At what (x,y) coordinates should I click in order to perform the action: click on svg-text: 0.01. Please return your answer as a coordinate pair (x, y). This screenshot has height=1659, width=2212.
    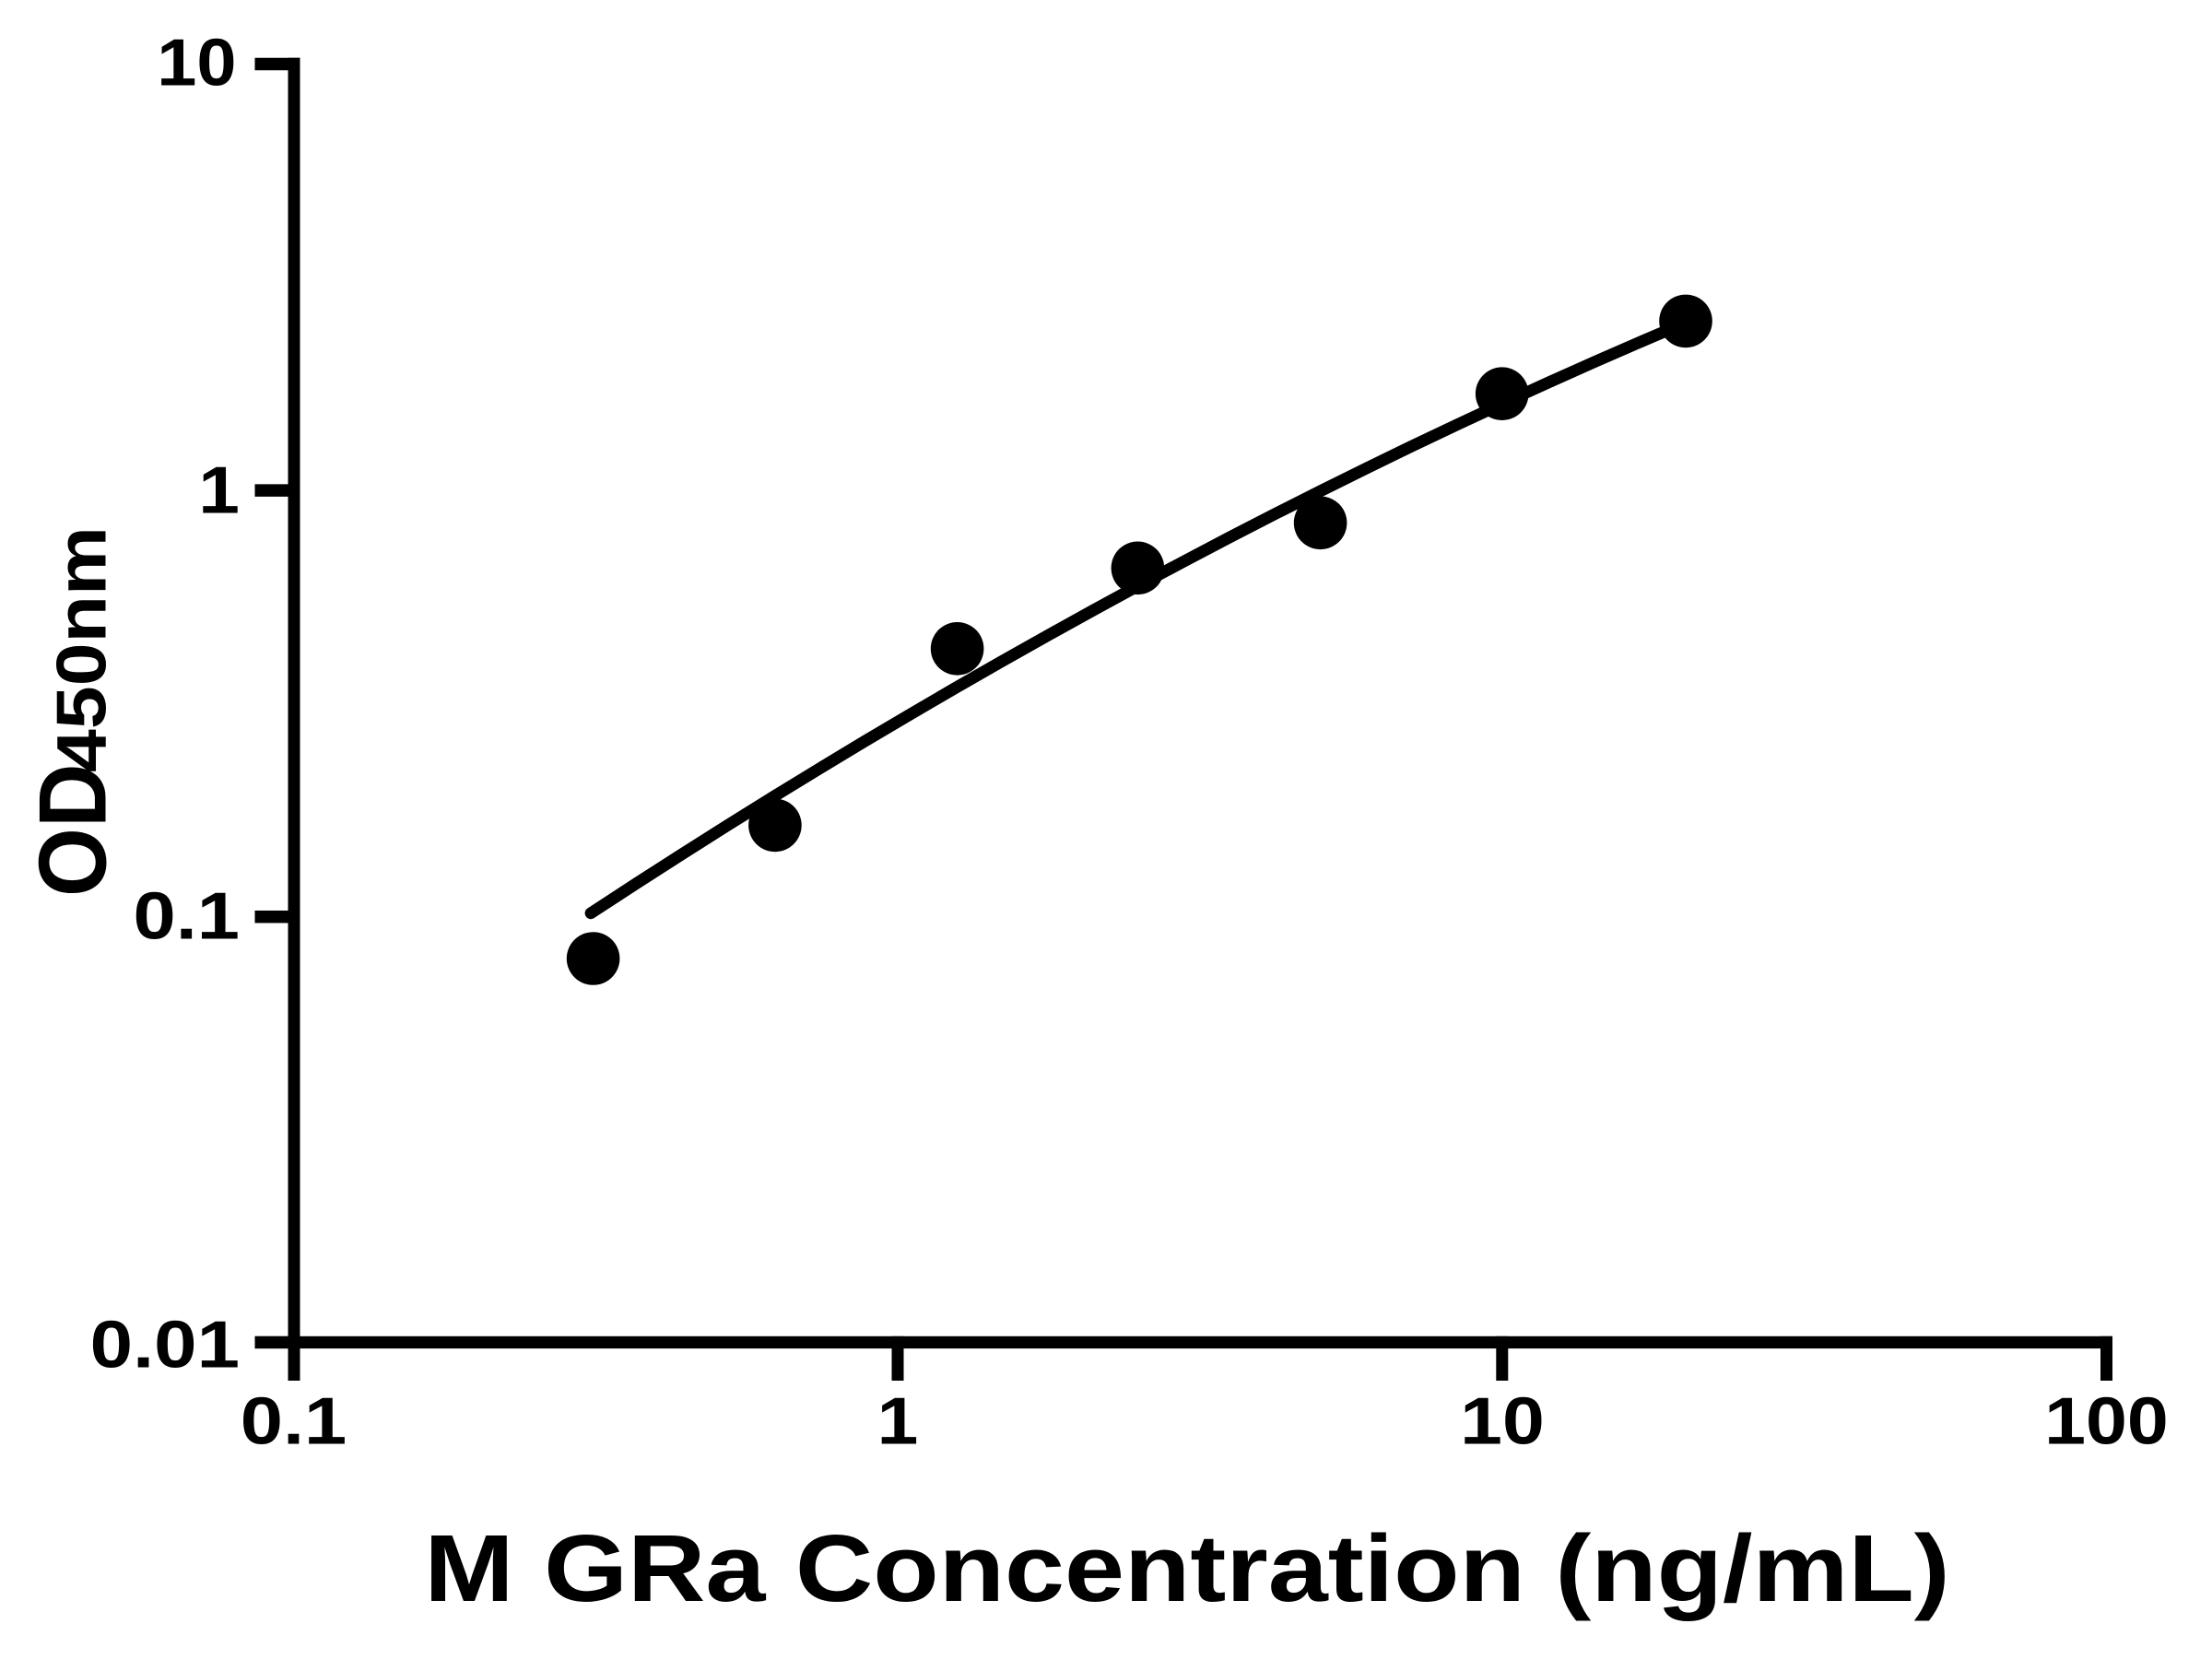
    Looking at the image, I should click on (165, 1345).